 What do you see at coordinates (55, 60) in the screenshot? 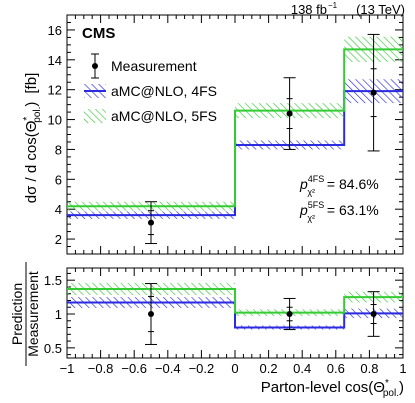
I see `main-y-tick-label: 14` at bounding box center [55, 60].